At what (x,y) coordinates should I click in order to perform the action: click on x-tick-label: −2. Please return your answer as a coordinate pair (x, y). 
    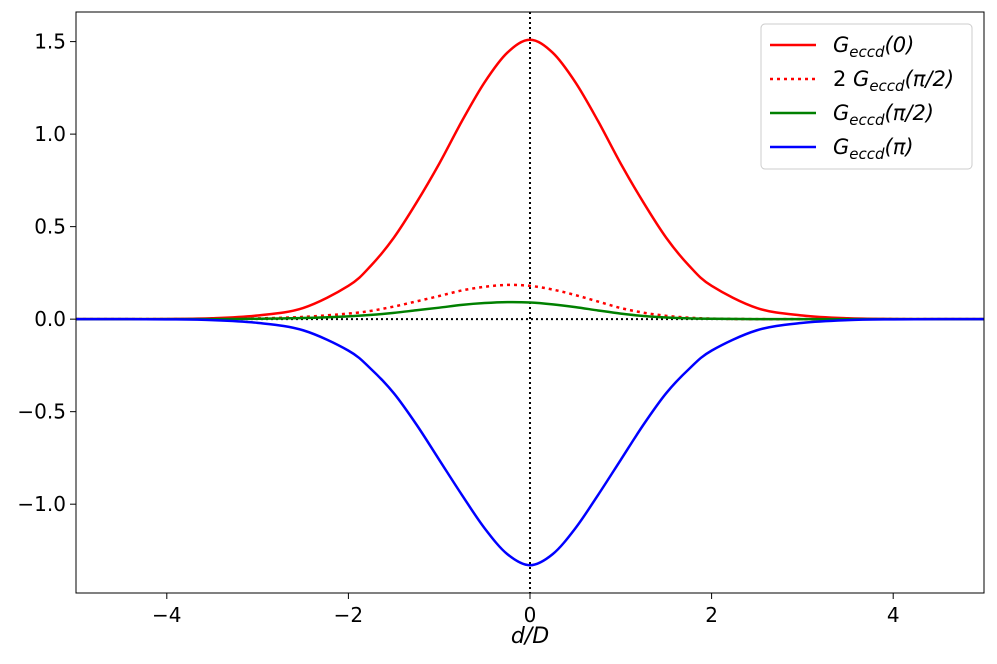
    Looking at the image, I should click on (348, 615).